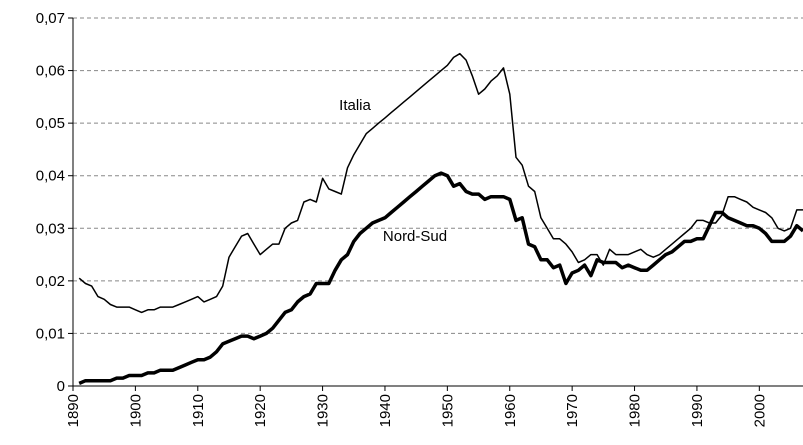 Image resolution: width=803 pixels, height=445 pixels. Describe the element at coordinates (50, 176) in the screenshot. I see `y-tick-label: 0,04` at that location.